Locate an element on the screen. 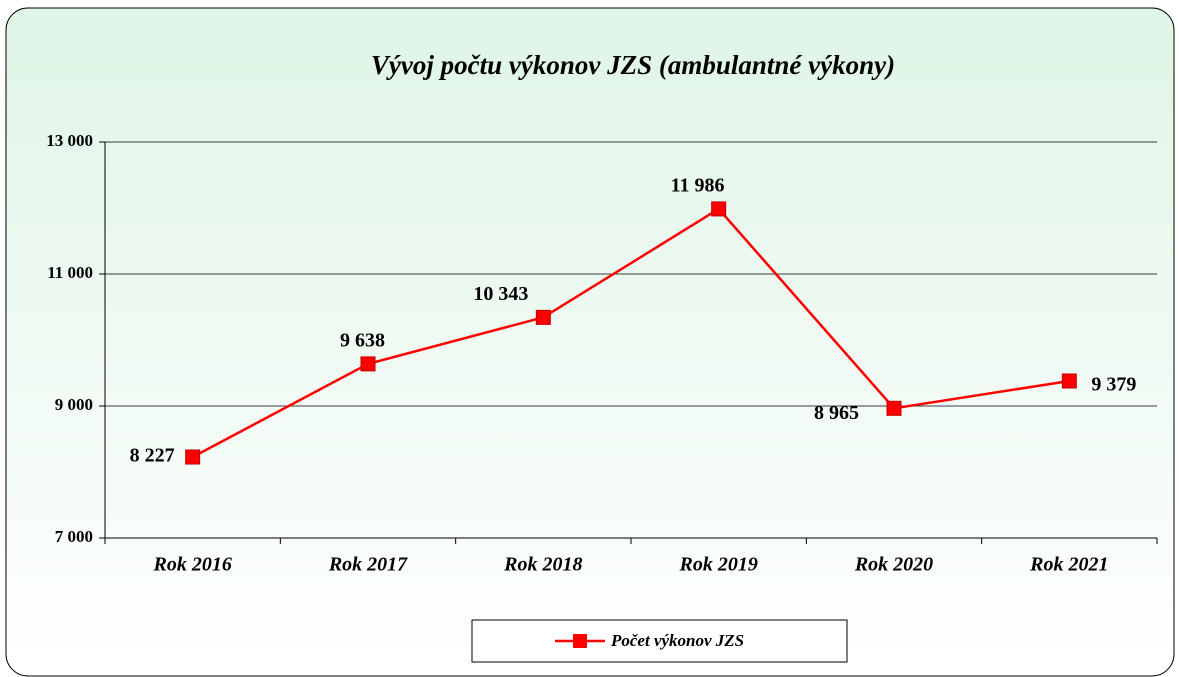 The width and height of the screenshot is (1179, 677). data-label: 8 965 is located at coordinates (836, 413).